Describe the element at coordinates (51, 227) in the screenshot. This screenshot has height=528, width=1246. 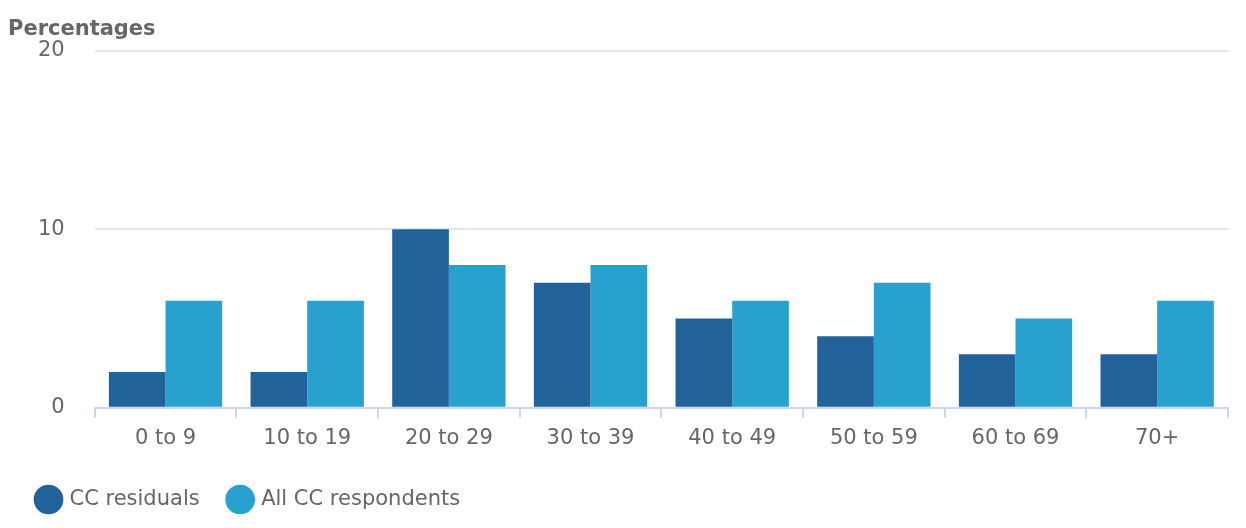
I see `y-tick-label: 10` at that location.